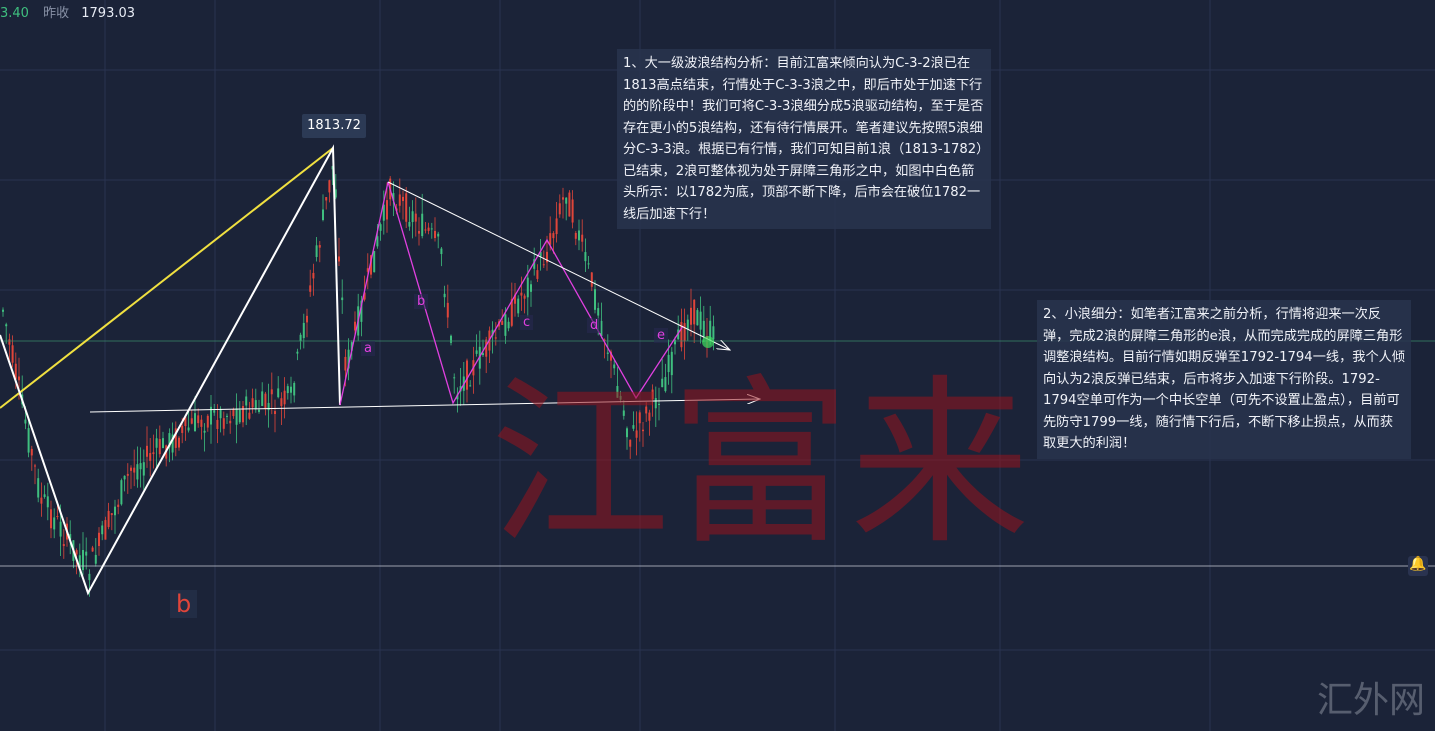 This screenshot has height=731, width=1435. What do you see at coordinates (558, 265) in the screenshot?
I see `triangle-top-arrow` at bounding box center [558, 265].